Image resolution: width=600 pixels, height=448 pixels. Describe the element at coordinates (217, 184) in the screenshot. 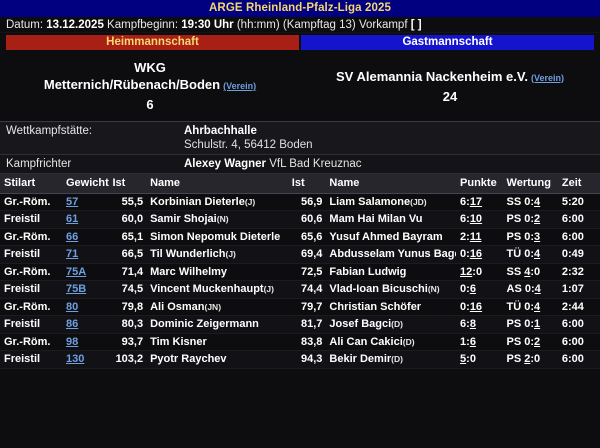

I see `col-header-name-home: Name` at that location.